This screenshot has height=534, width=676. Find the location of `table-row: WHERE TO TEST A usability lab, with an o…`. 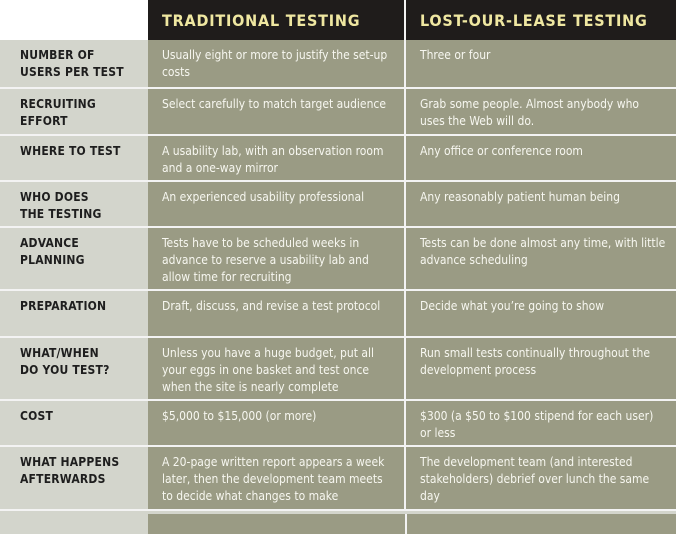

table-row: WHERE TO TEST A usability lab, with an o… is located at coordinates (338, 159).